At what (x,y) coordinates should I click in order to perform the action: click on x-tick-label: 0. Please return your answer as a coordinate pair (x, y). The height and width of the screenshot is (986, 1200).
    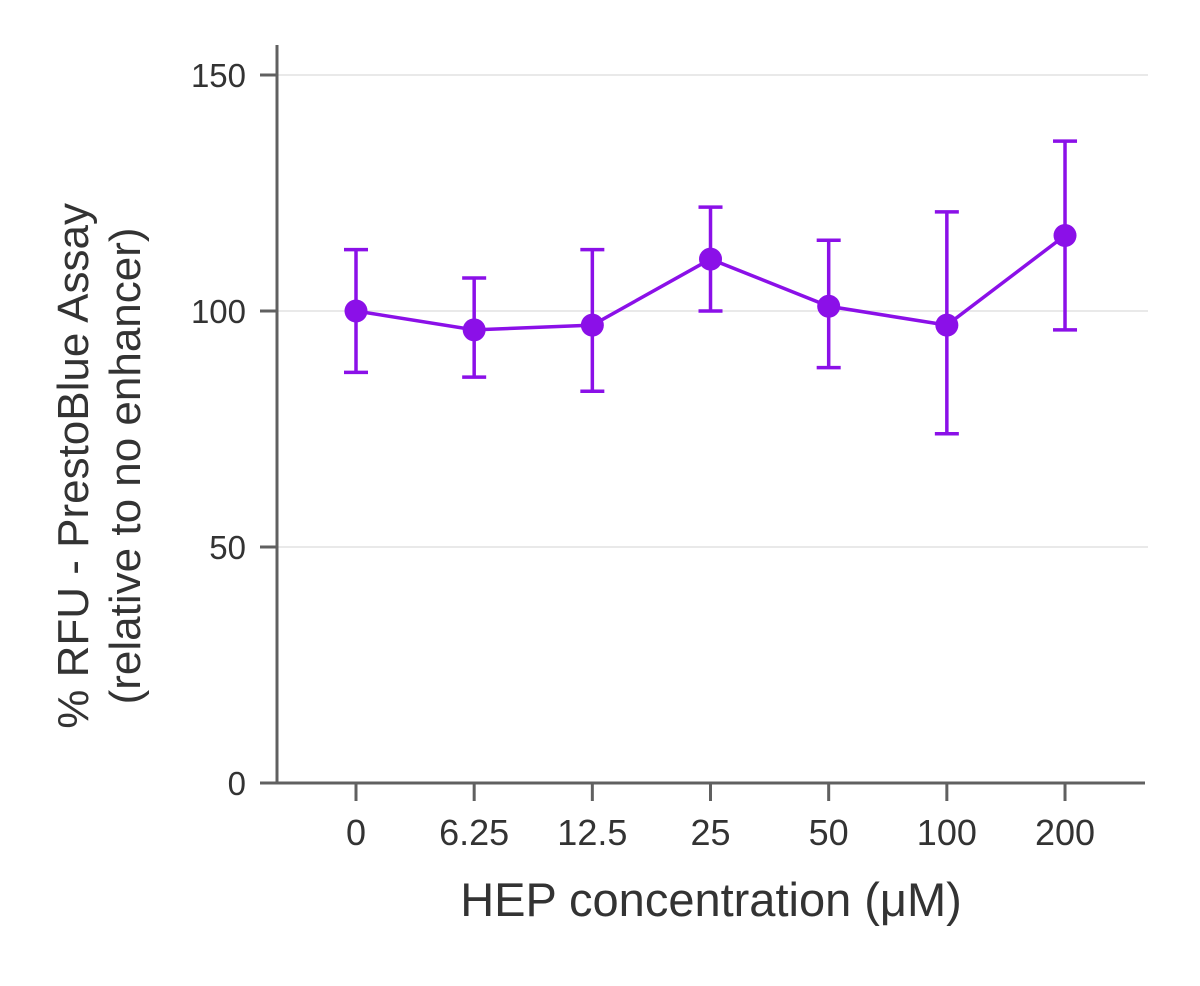
    Looking at the image, I should click on (356, 832).